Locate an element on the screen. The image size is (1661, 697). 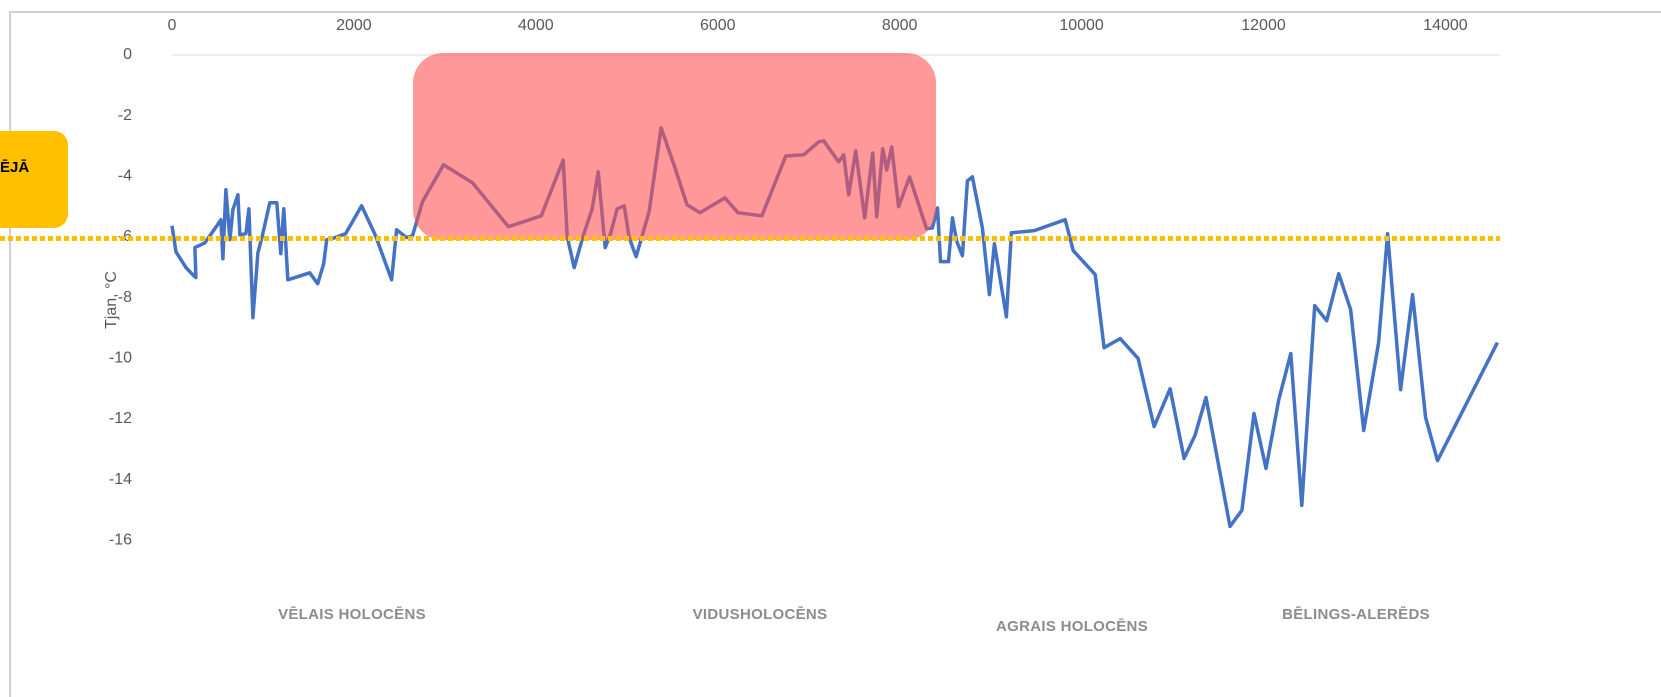
x-tick-label: 6000 is located at coordinates (718, 25).